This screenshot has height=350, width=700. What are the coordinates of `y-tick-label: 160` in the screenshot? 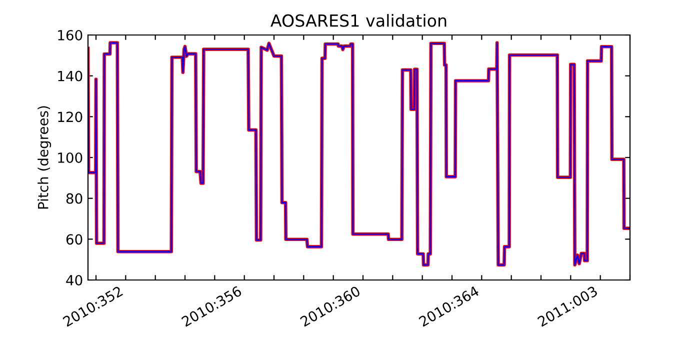 It's located at (70, 35).